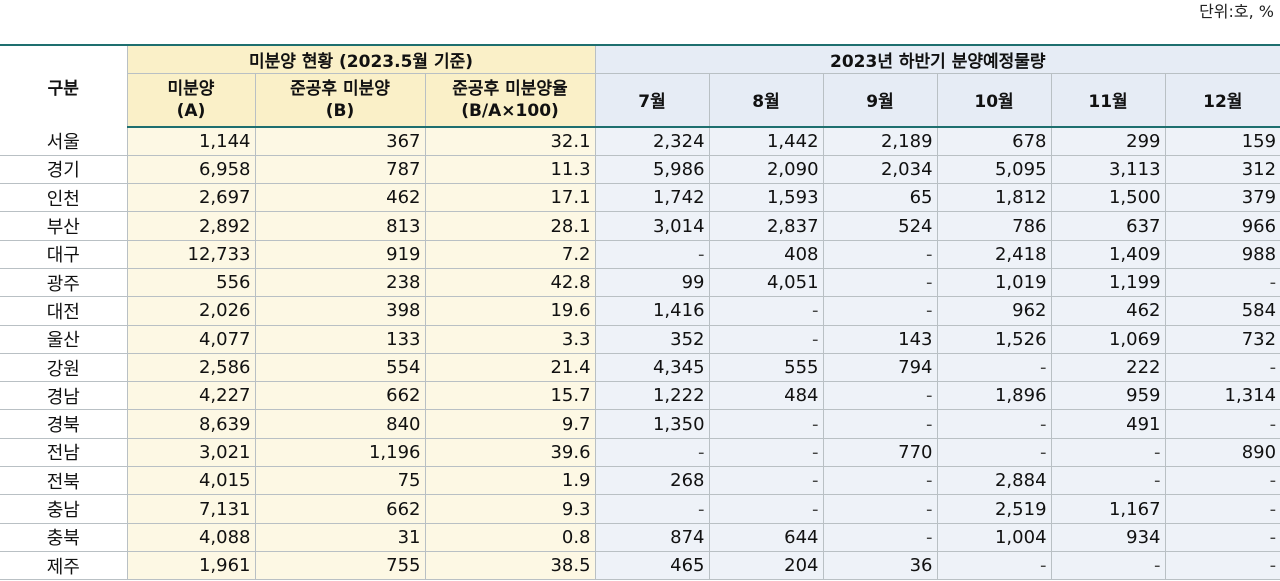 The height and width of the screenshot is (581, 1280). Describe the element at coordinates (640, 566) in the screenshot. I see `table-row: 제주 1,961 755 38.5 465 204 36- - -` at that location.